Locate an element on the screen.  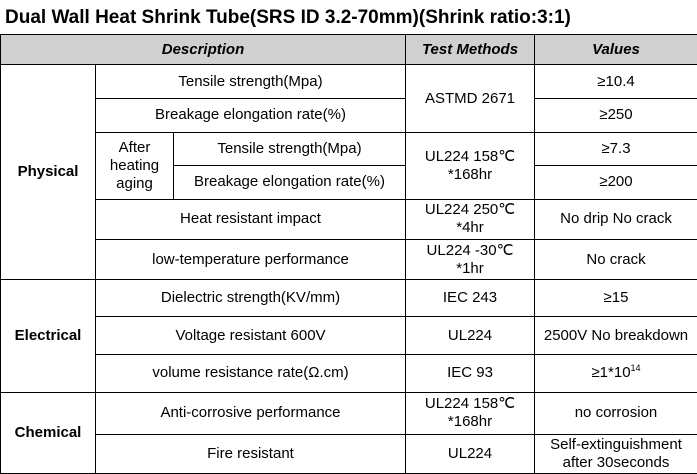
category-physical: Physical is located at coordinates (48, 172).